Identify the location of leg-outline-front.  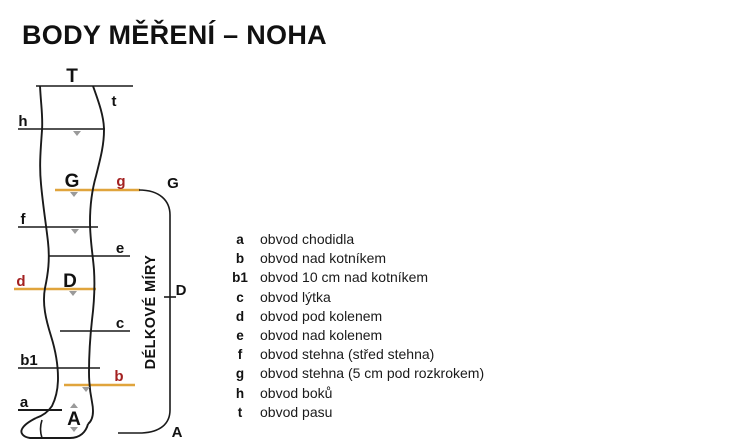
(96, 255).